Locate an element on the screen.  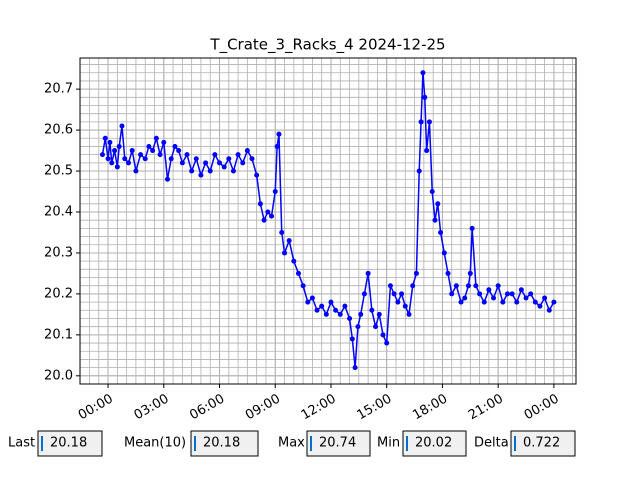
y-tick-label: 20.6 is located at coordinates (58, 130).